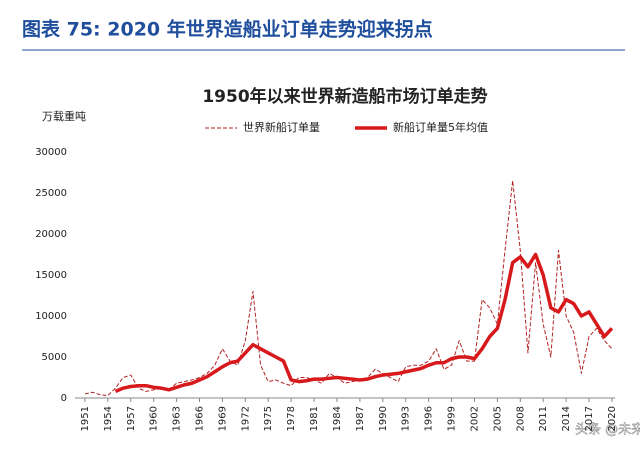  What do you see at coordinates (177, 418) in the screenshot?
I see `x-tick-label: 1963` at bounding box center [177, 418].